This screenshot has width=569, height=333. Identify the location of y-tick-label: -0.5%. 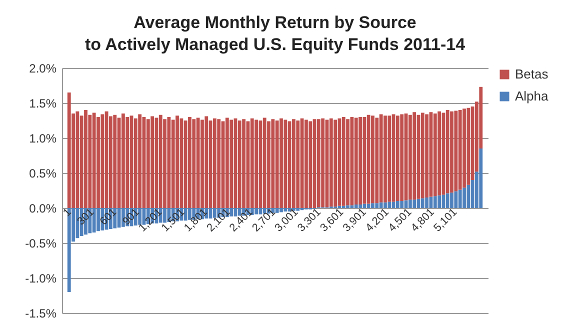
(41, 243).